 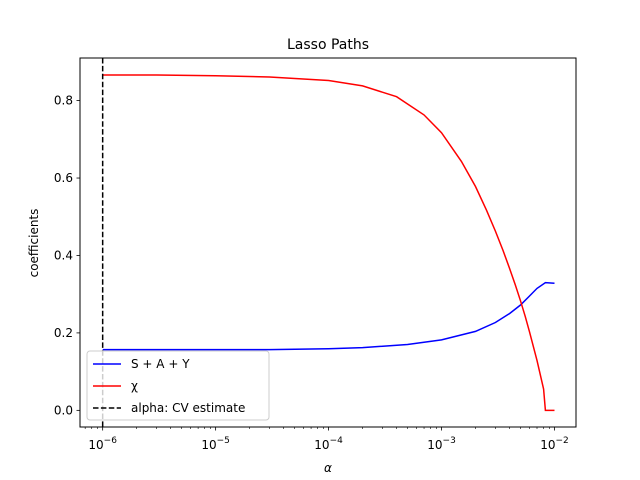 What do you see at coordinates (63, 178) in the screenshot?
I see `y-tick-label: 0.6` at bounding box center [63, 178].